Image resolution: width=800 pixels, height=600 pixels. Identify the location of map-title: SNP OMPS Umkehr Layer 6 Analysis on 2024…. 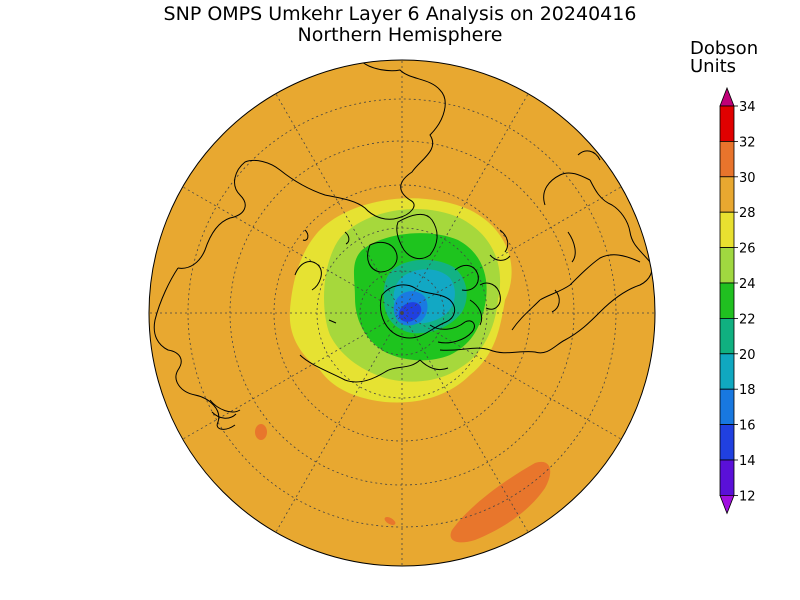
(400, 14).